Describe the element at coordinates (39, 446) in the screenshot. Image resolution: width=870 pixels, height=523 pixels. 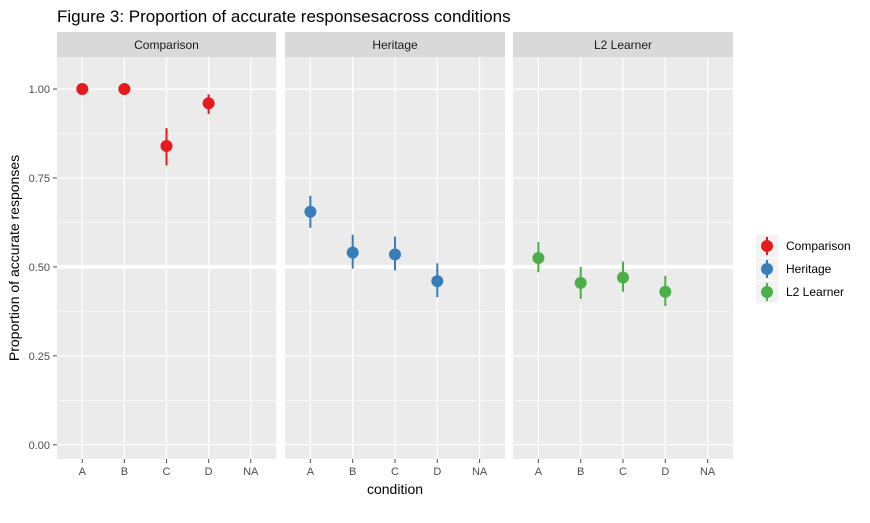
I see `y-tick-label: 0.00` at that location.